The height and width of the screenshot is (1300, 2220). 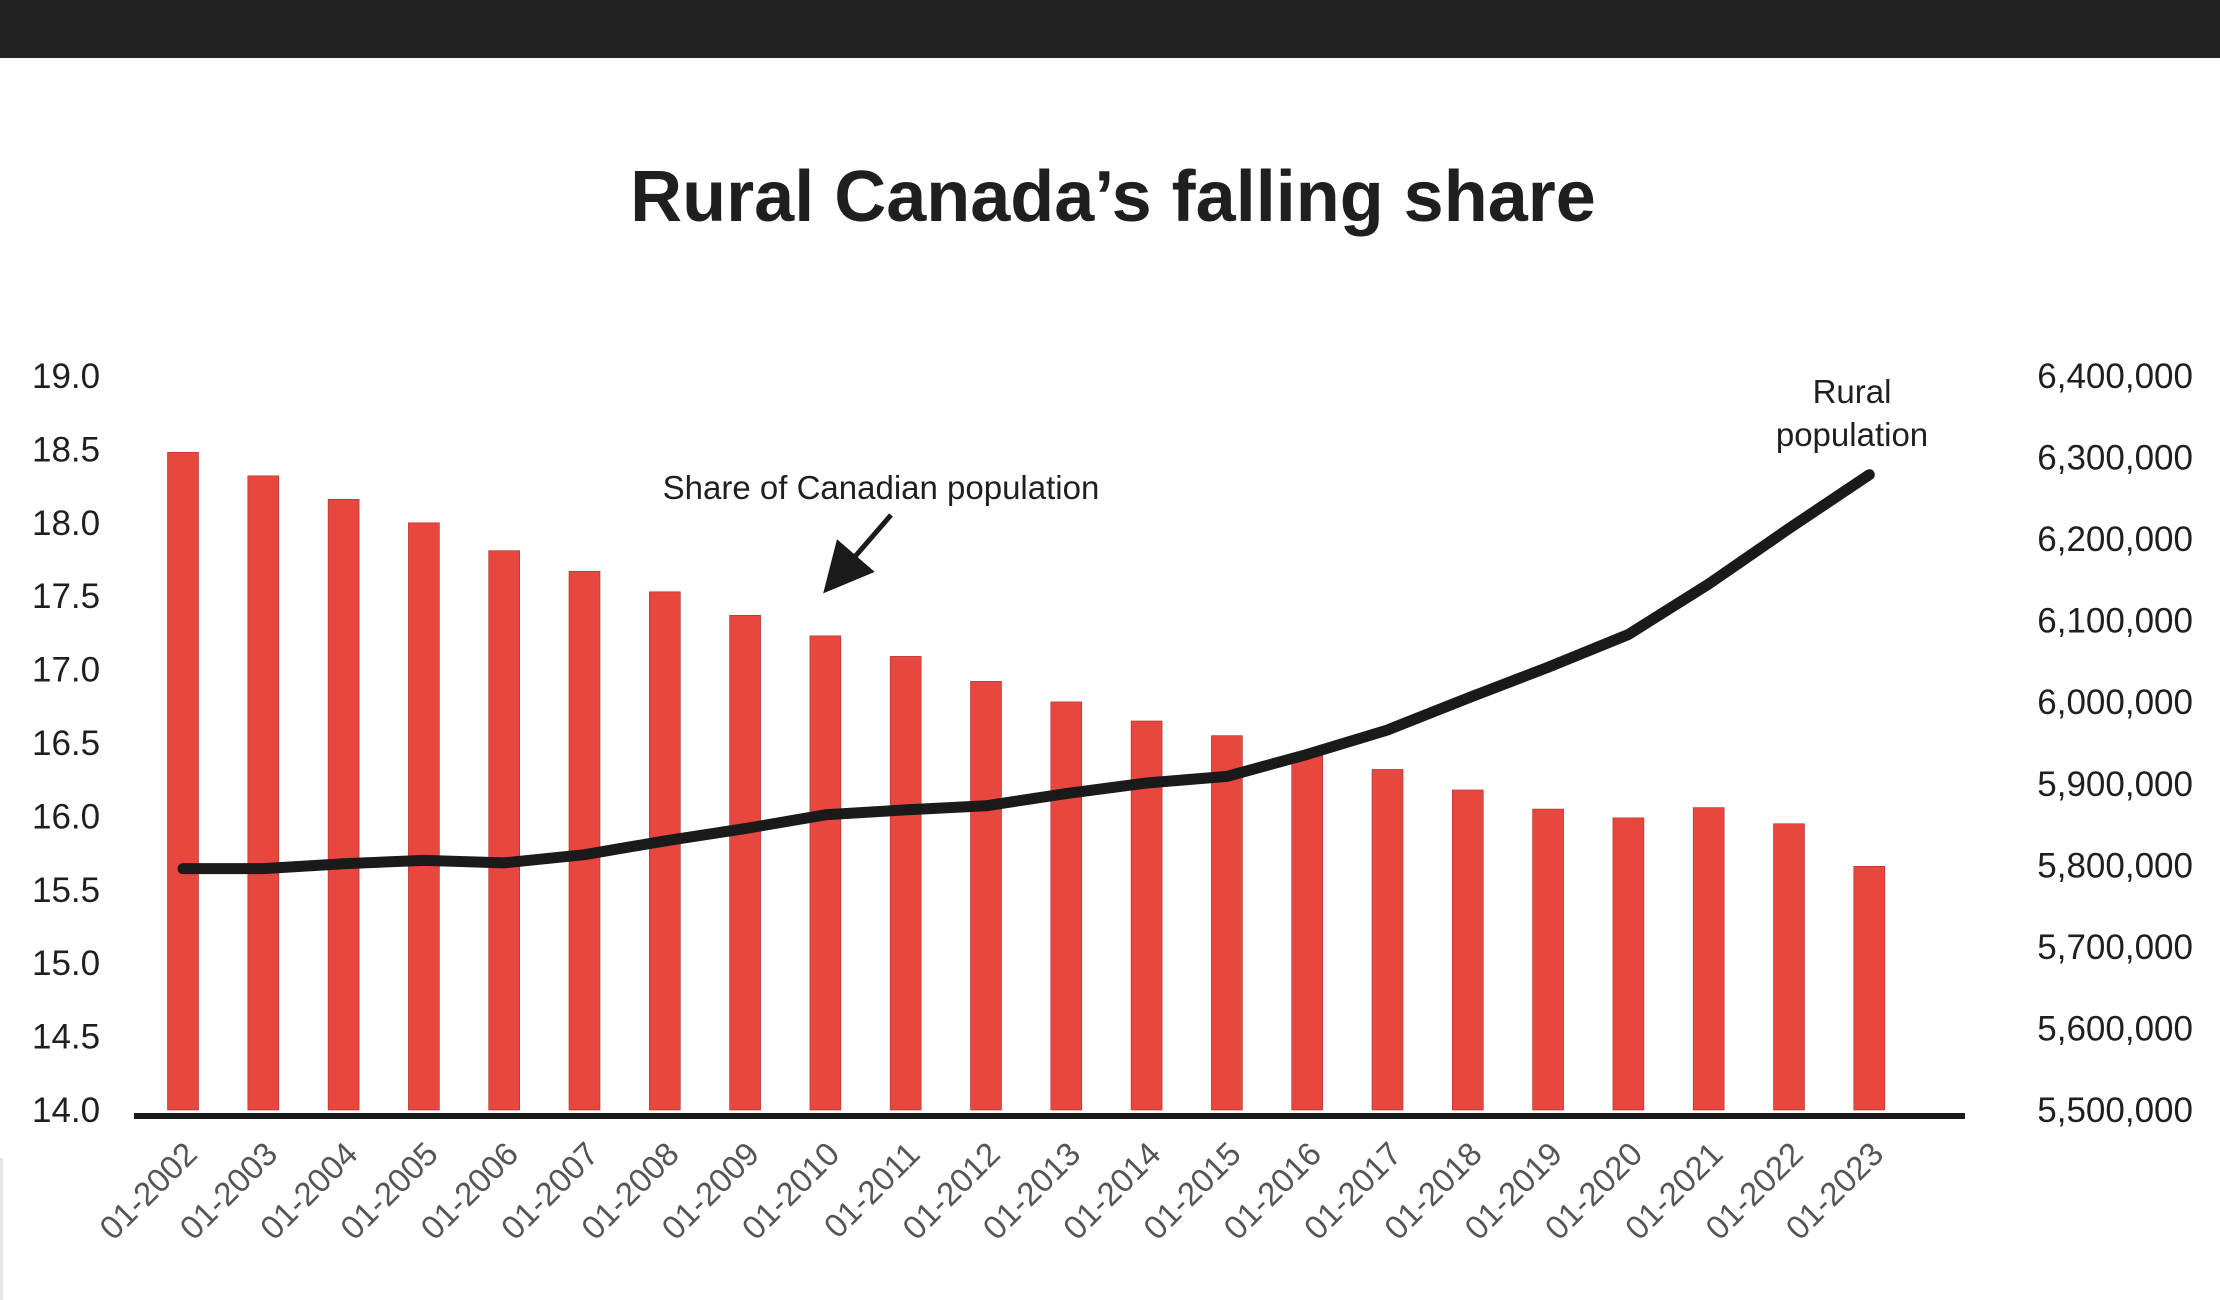 I want to click on bottom-strip, so click(x=1110, y=1229).